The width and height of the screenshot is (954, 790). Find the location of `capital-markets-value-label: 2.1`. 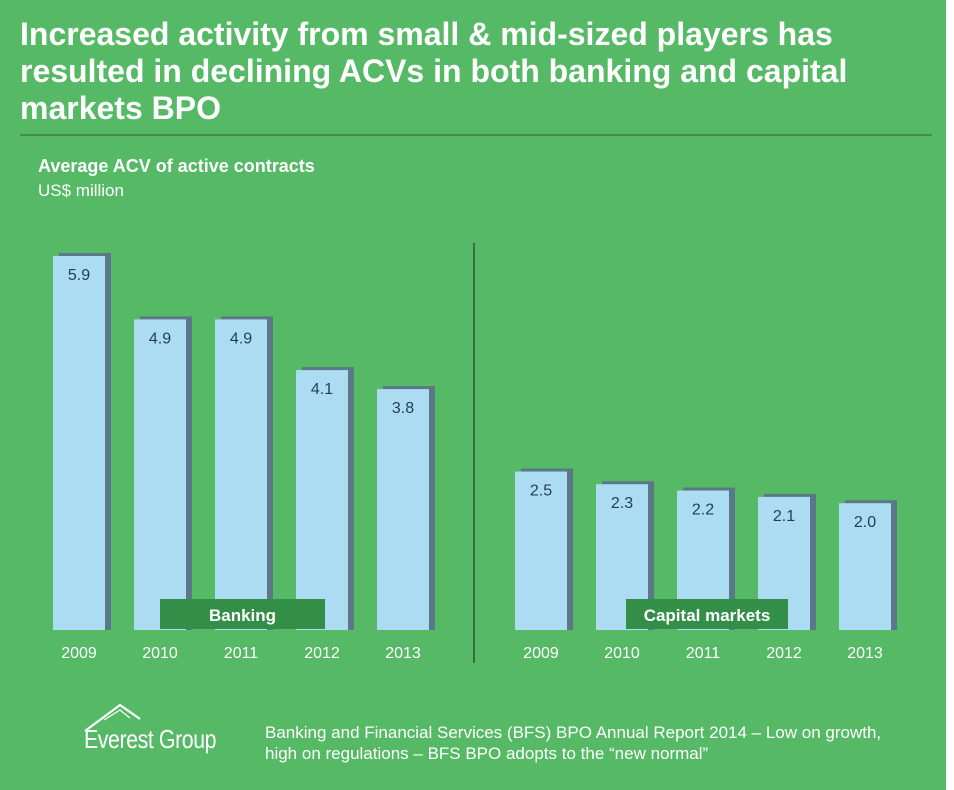

capital-markets-value-label: 2.1 is located at coordinates (784, 516).